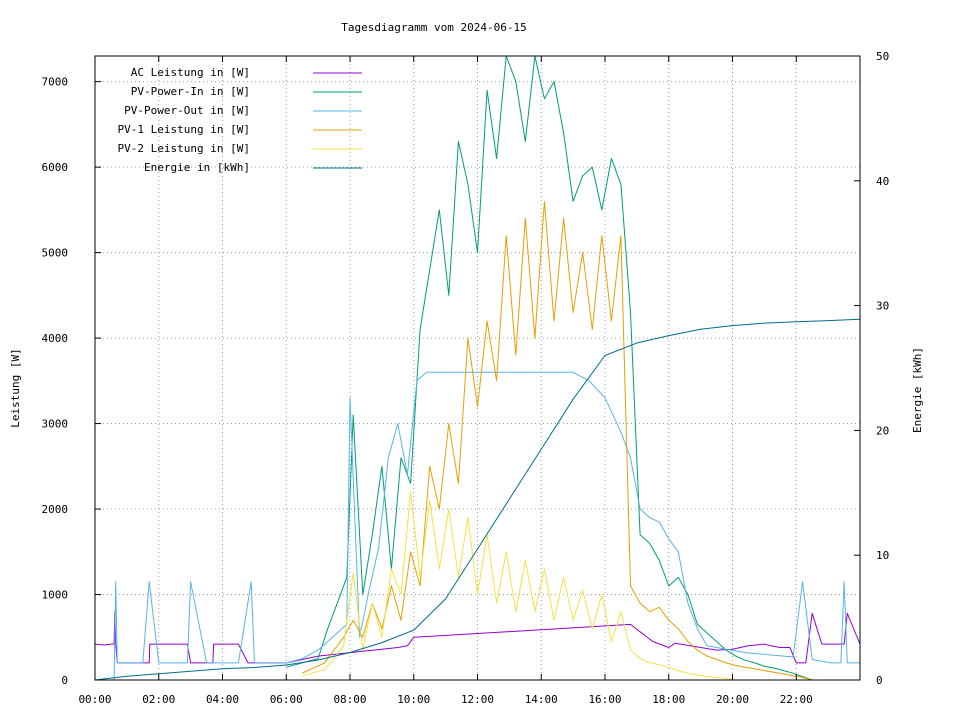  I want to click on y-tick-label: 3000, so click(55, 424).